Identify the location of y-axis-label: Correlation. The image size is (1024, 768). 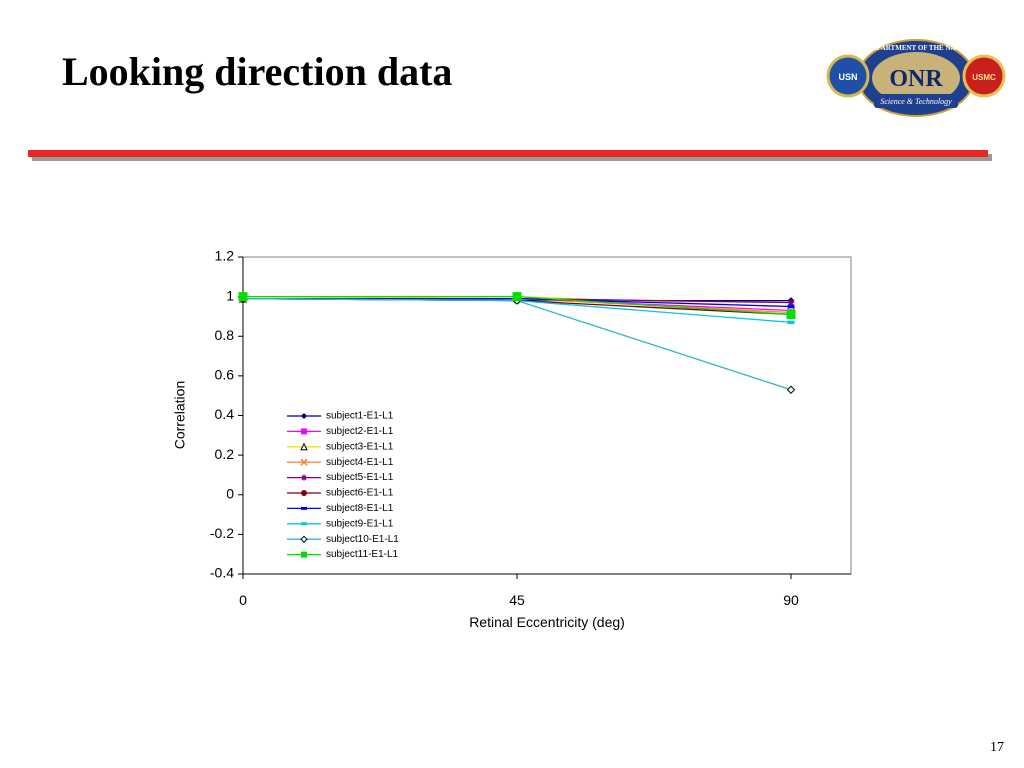
(180, 415).